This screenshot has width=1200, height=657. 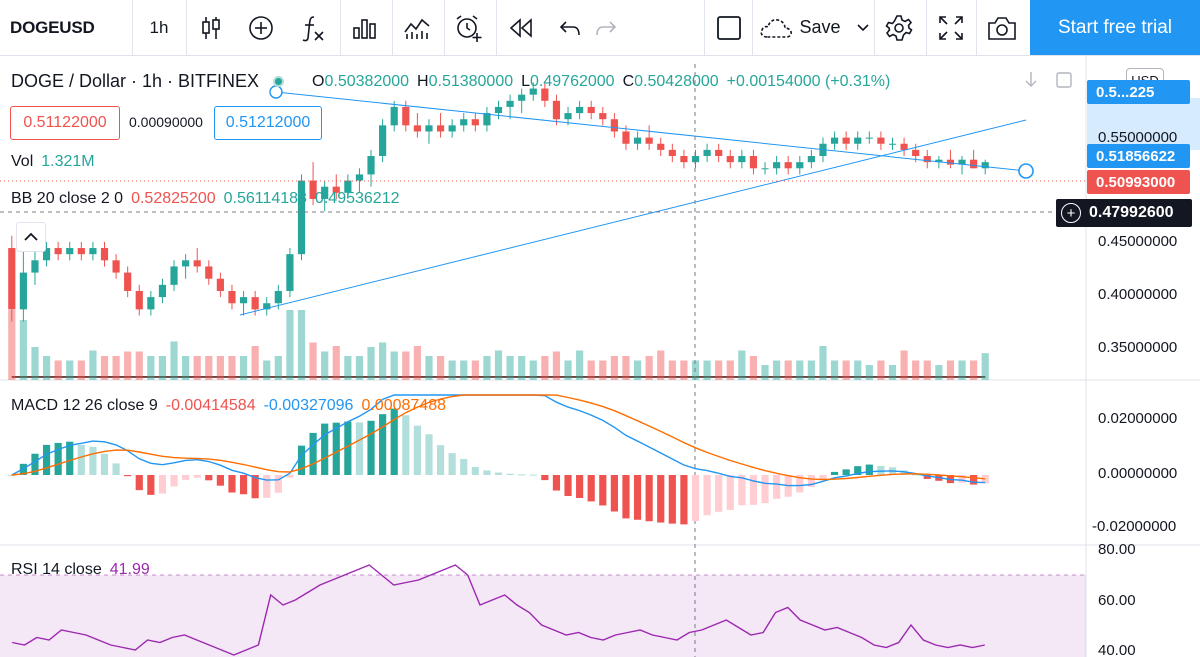 What do you see at coordinates (1002, 27) in the screenshot?
I see `camera-icon` at bounding box center [1002, 27].